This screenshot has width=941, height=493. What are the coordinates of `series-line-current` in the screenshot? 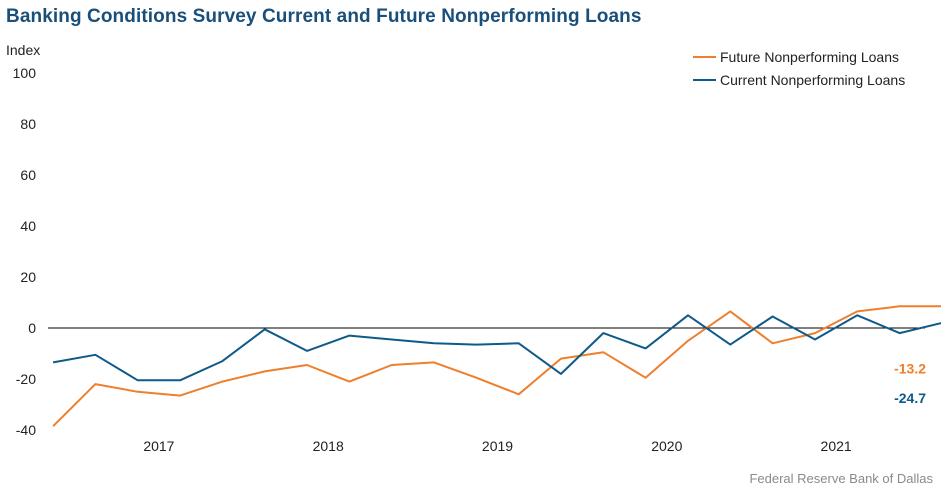 It's located at (496, 348).